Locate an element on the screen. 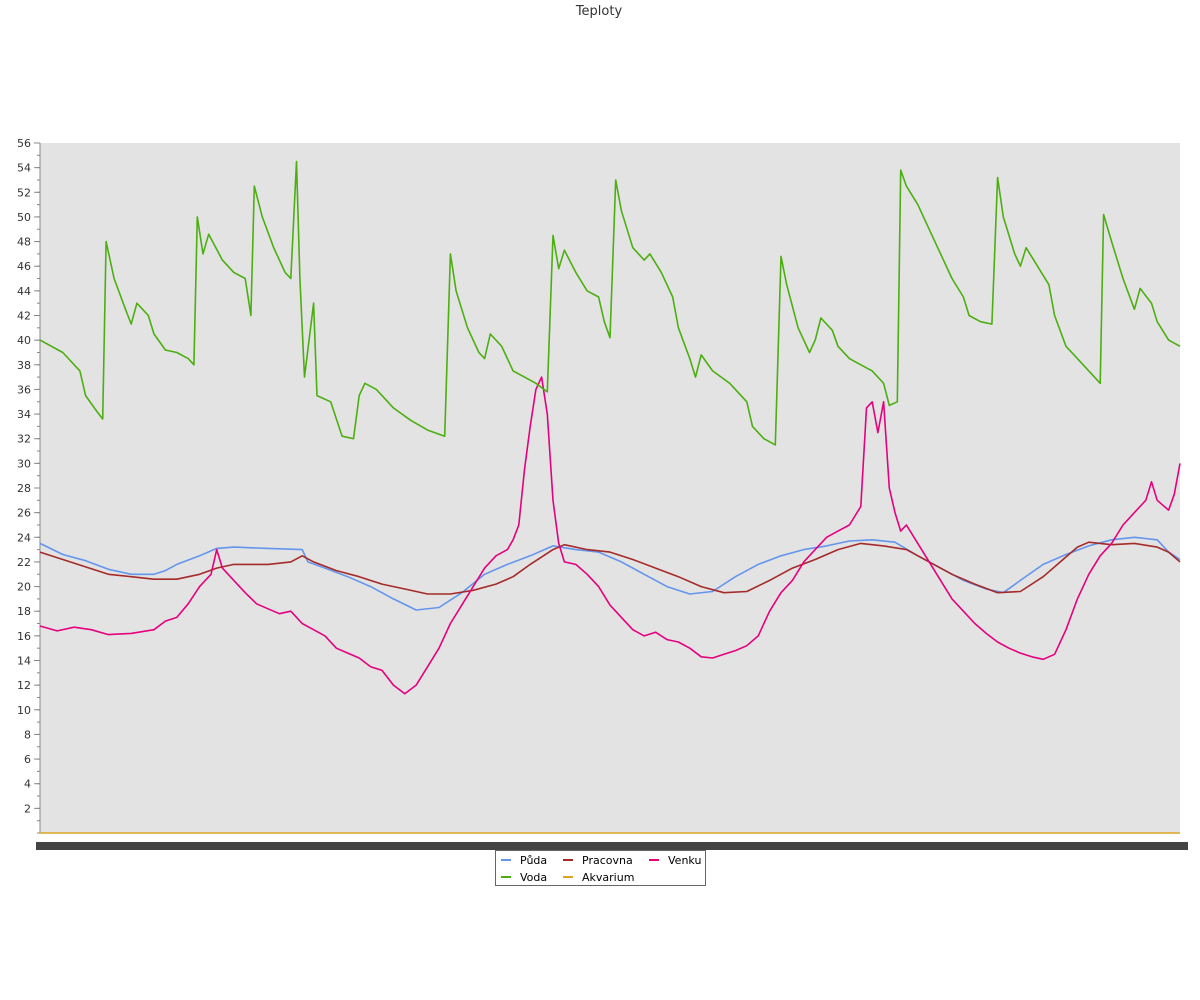 Image resolution: width=1200 pixels, height=1000 pixels. legend-label: Venku is located at coordinates (684, 860).